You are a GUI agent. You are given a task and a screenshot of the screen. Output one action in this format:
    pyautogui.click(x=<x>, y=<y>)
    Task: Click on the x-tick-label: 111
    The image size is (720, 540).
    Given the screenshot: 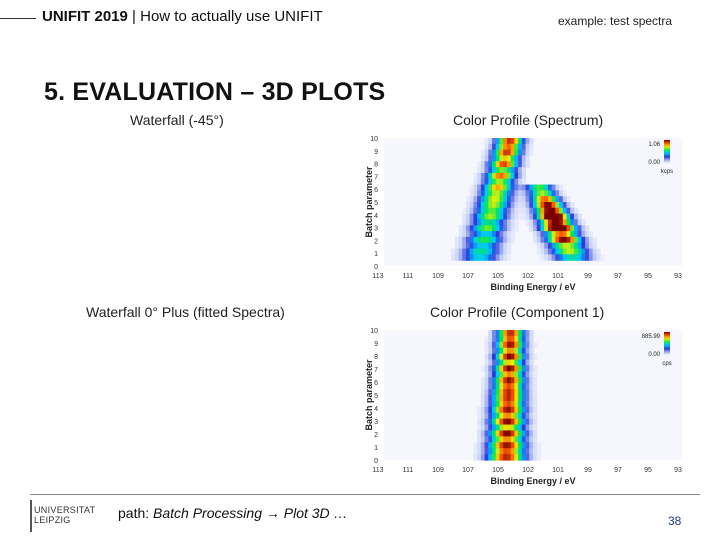 What is the action you would take?
    pyautogui.click(x=408, y=470)
    